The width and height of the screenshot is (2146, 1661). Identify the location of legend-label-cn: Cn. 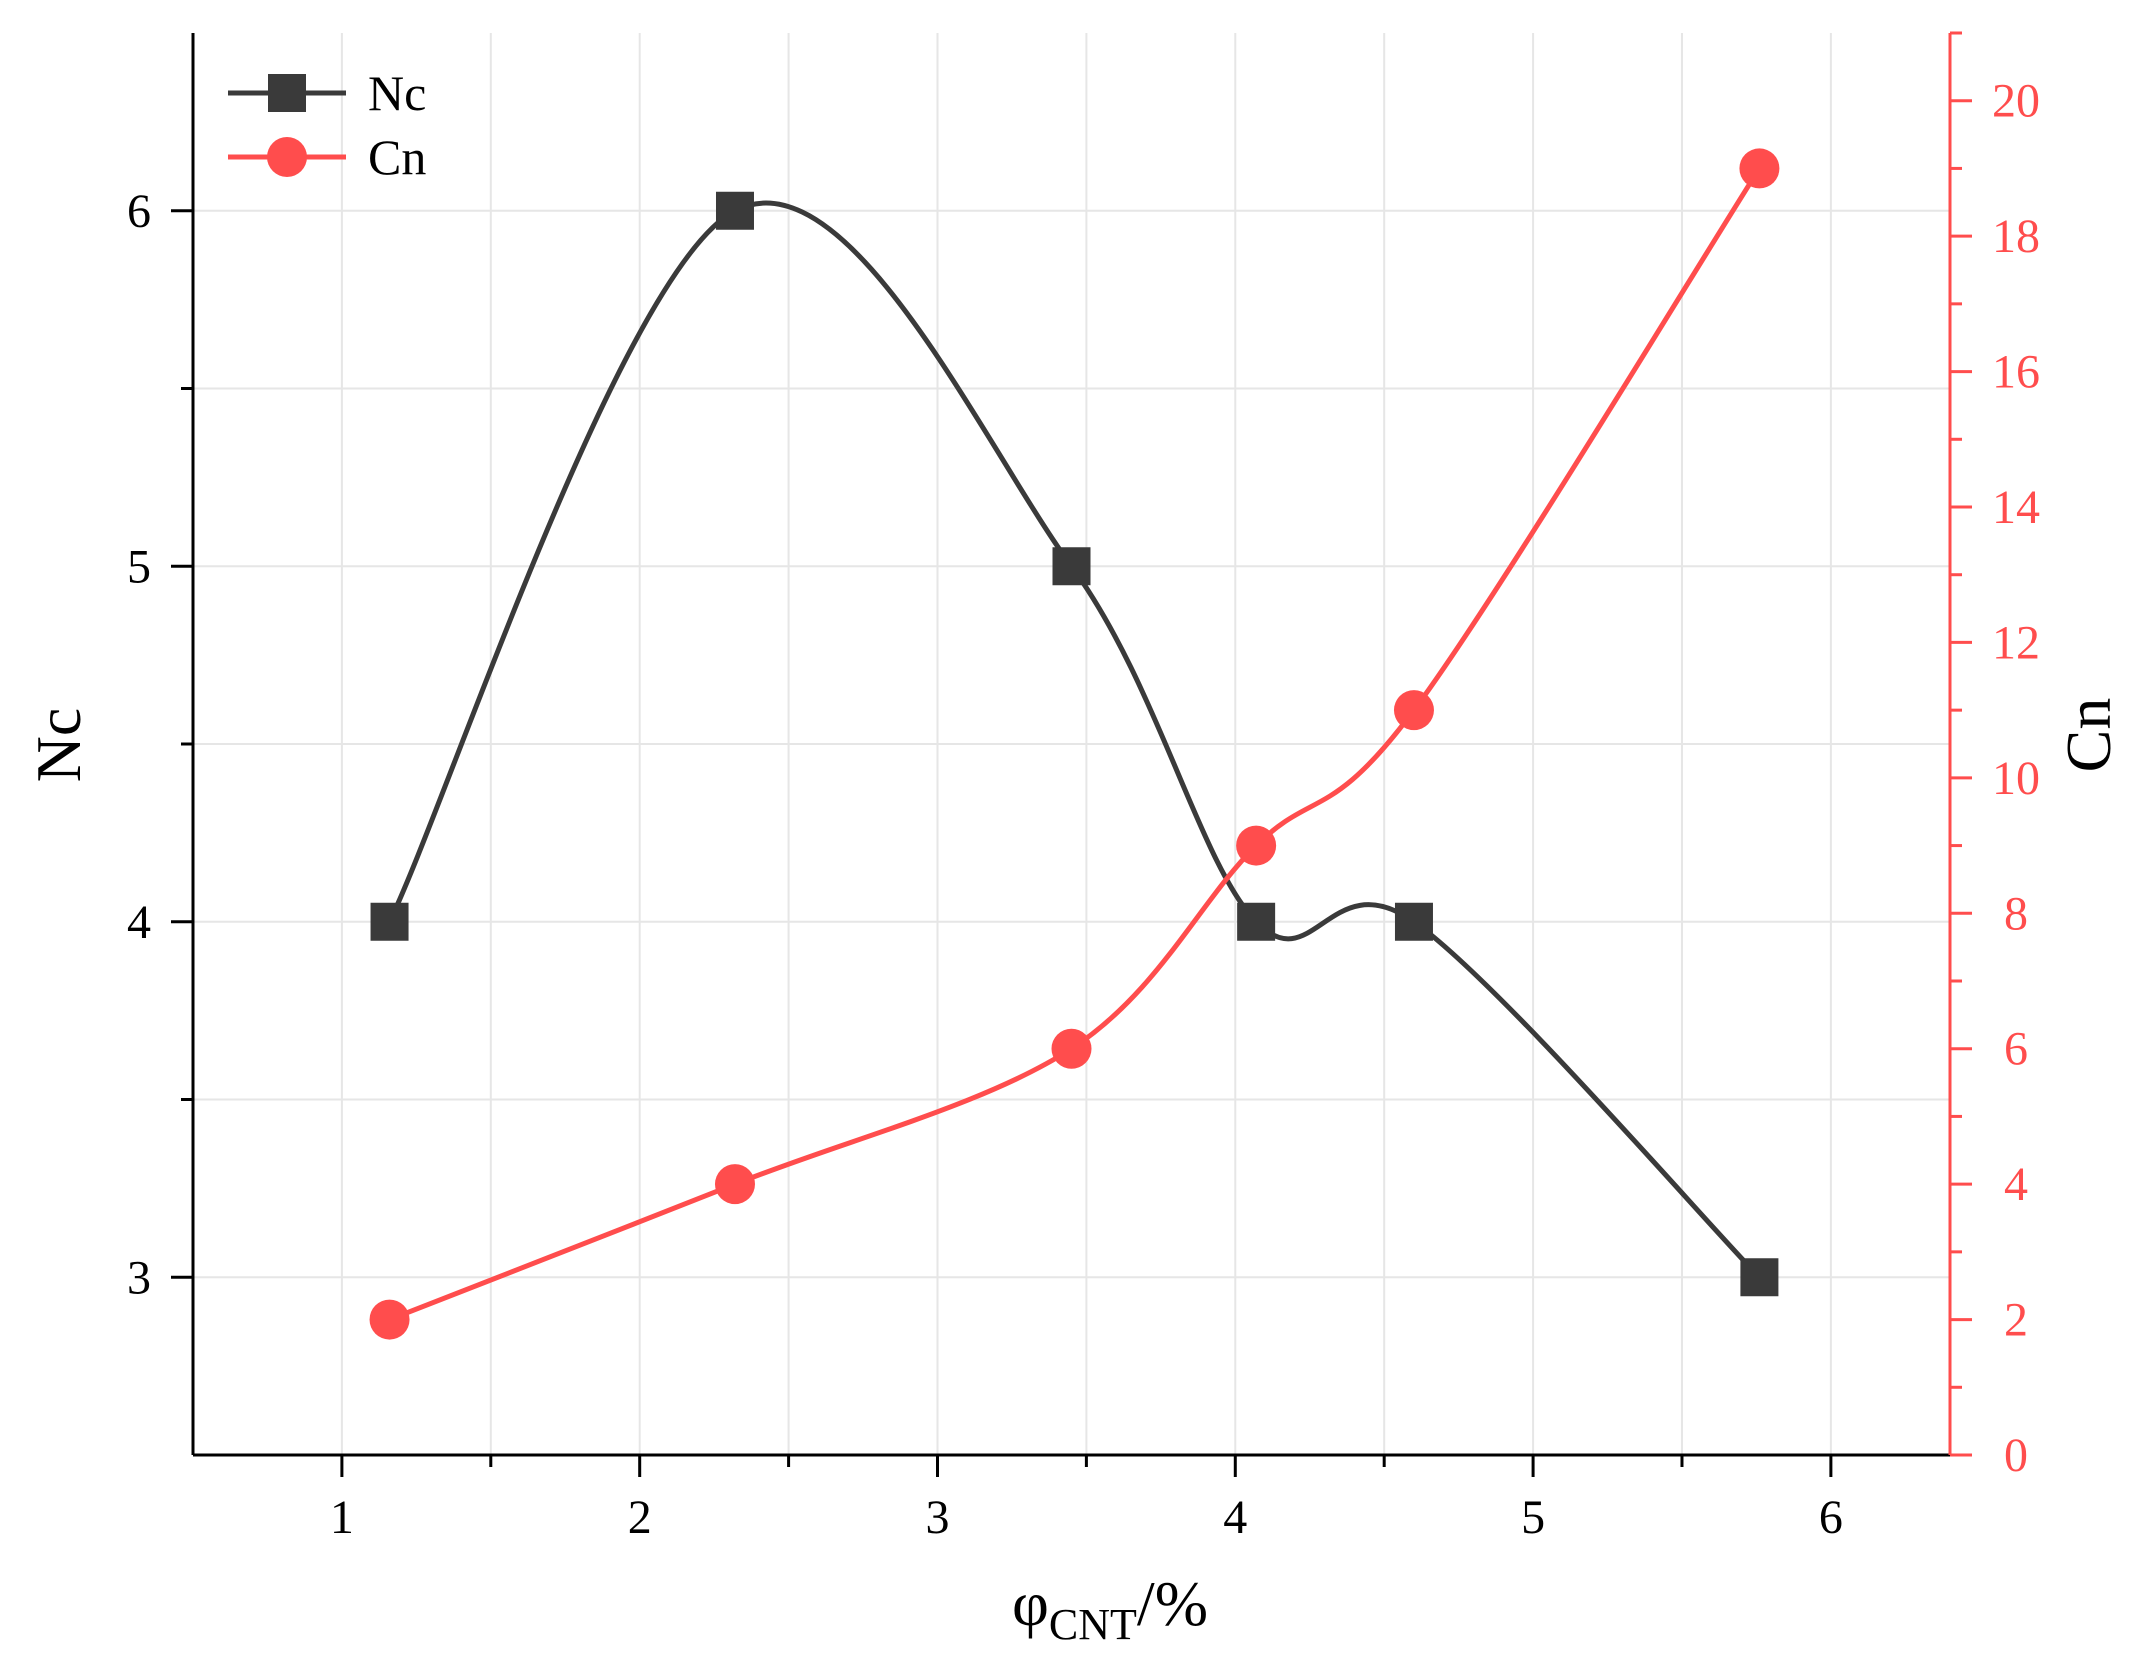
(397, 157).